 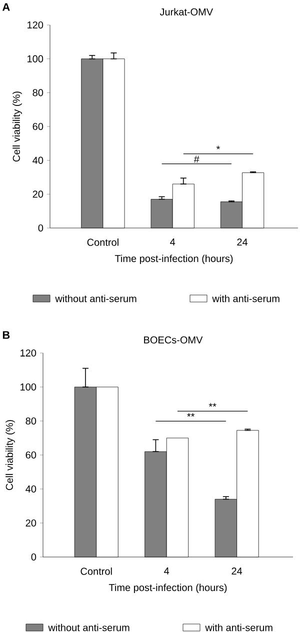 I want to click on annotation: *, so click(x=218, y=148).